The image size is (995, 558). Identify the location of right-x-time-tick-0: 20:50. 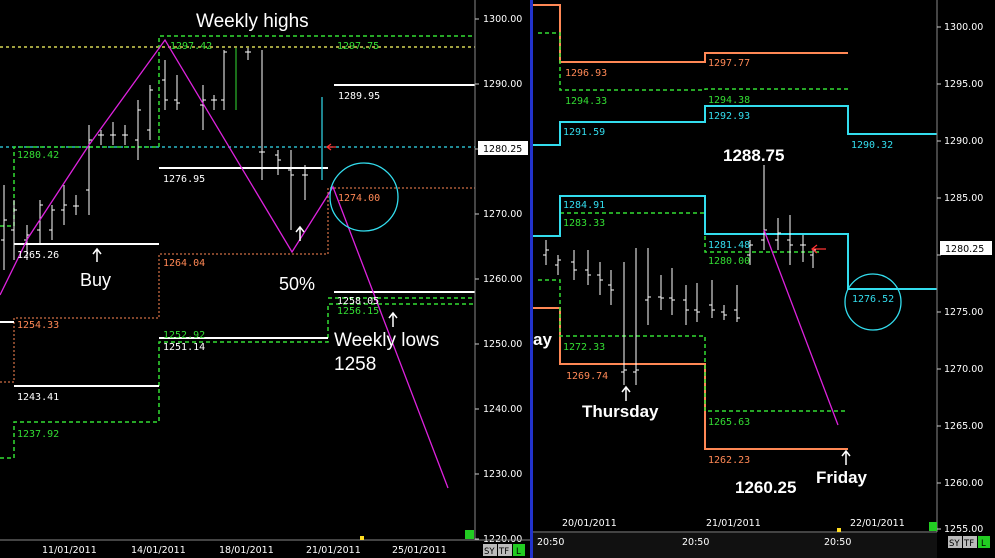
(550, 542).